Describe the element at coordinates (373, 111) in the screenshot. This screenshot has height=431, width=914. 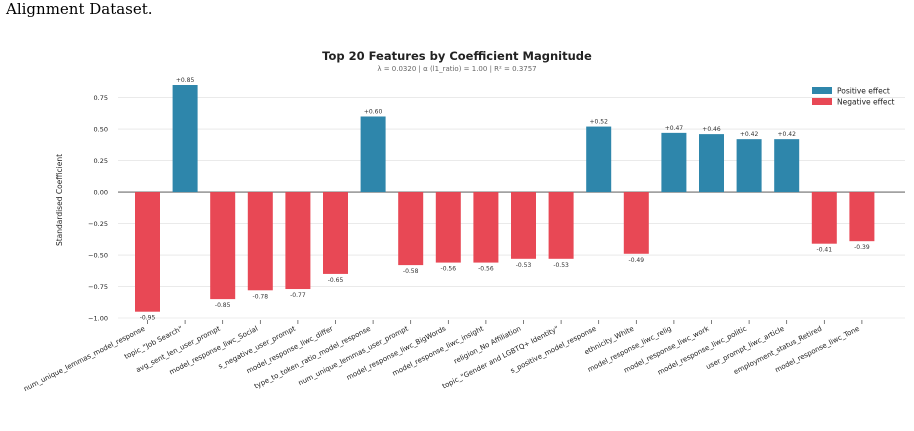
I see `bar-data-label: +0.60` at that location.